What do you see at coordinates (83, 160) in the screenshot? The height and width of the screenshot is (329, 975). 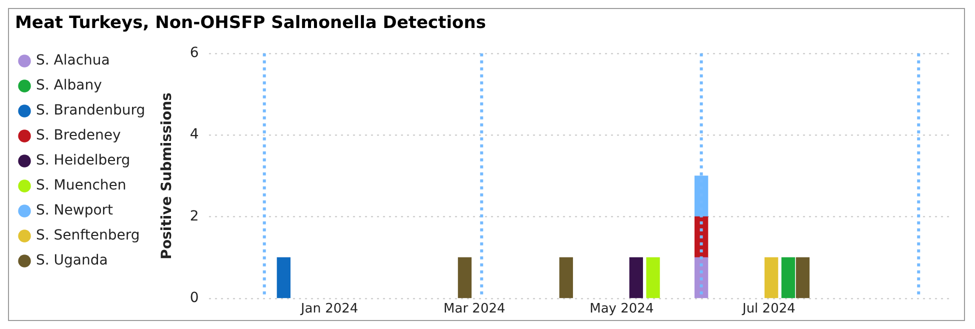 I see `legend-label: S. Heidelberg` at bounding box center [83, 160].